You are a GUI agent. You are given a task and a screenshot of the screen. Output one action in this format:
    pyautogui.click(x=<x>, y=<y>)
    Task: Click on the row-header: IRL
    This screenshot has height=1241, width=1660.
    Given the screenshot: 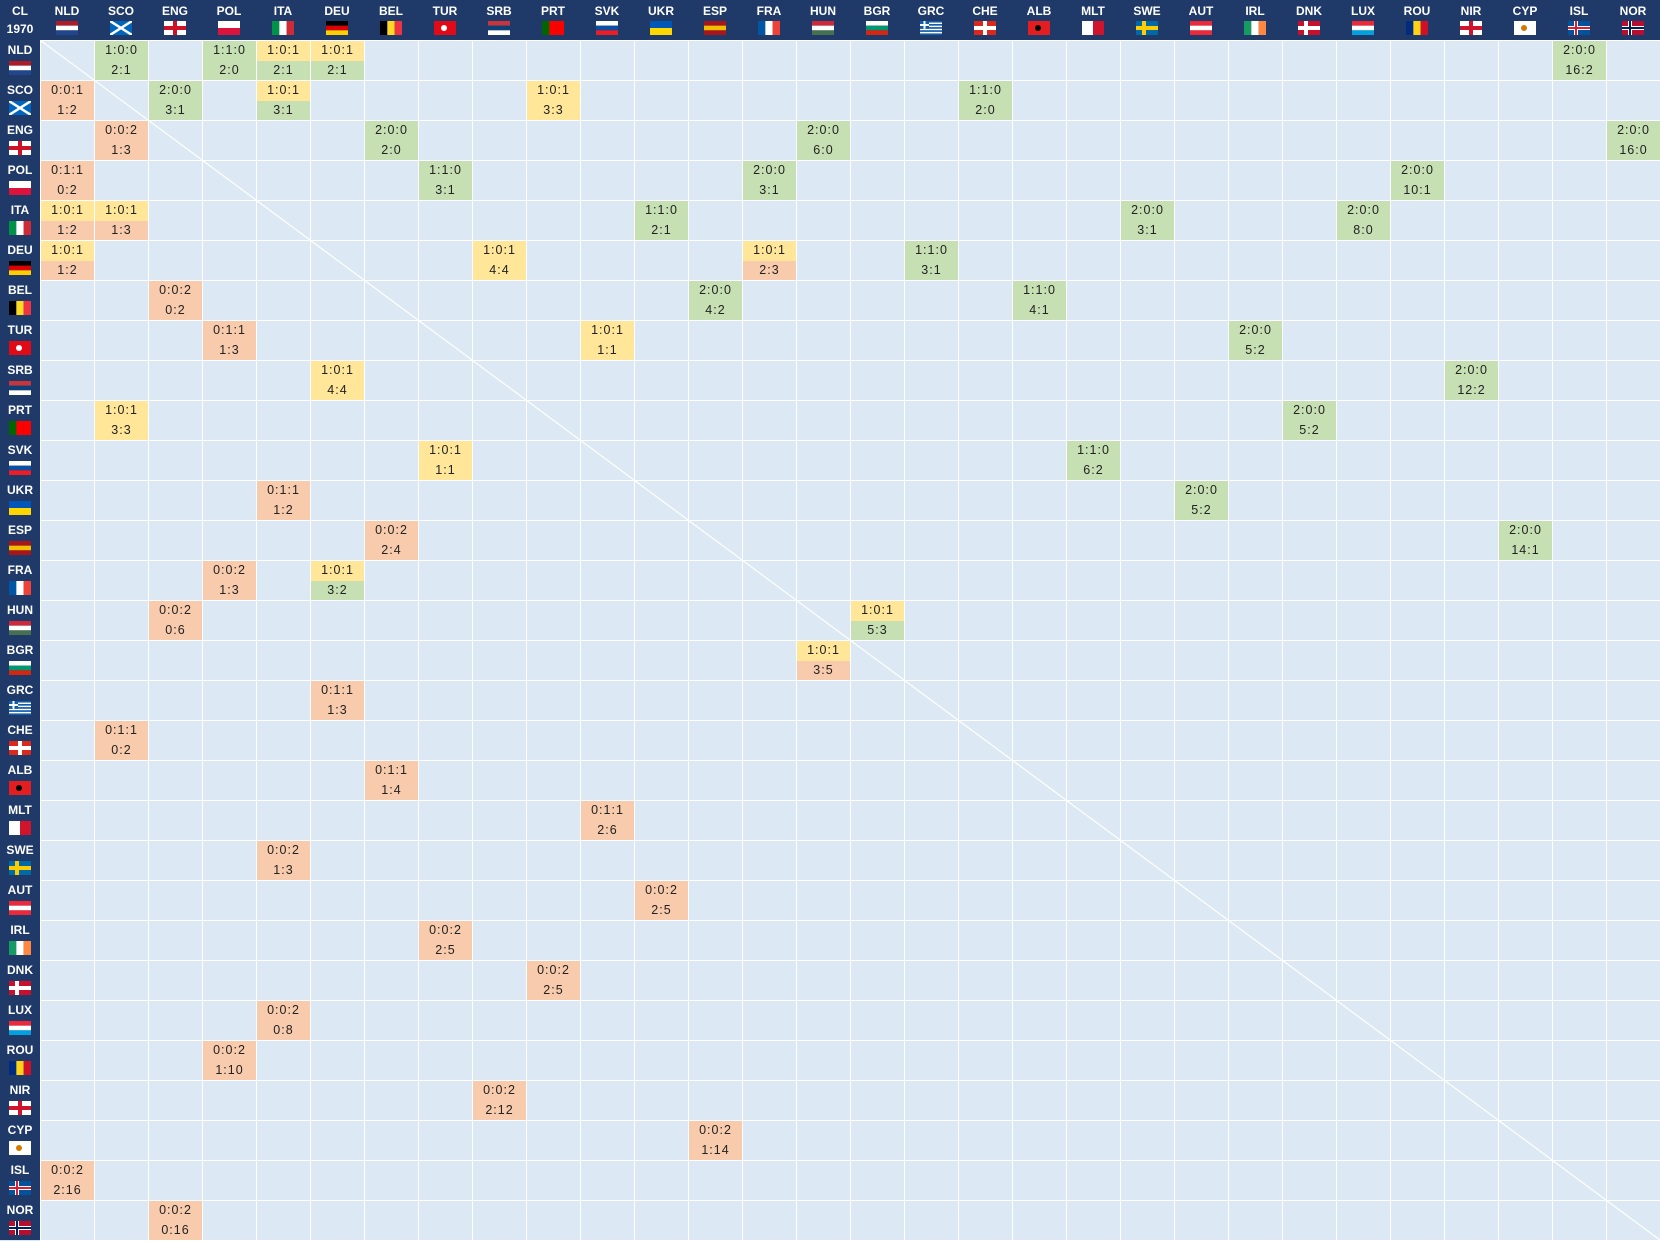 What is the action you would take?
    pyautogui.click(x=20, y=930)
    